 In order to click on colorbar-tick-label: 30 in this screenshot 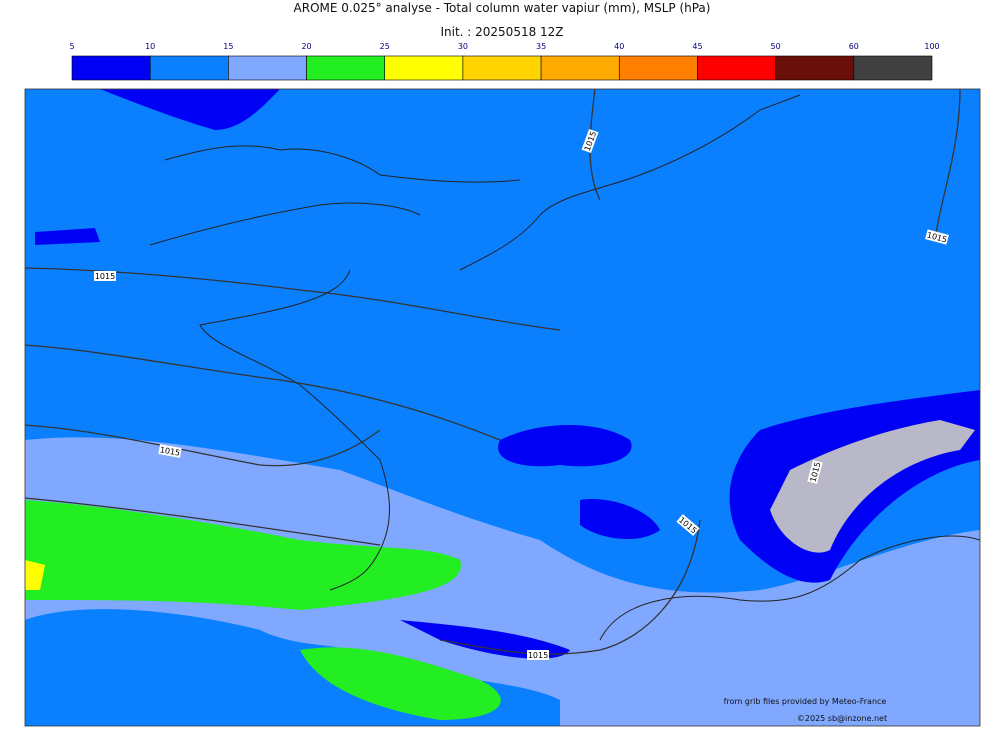, I will do `click(463, 46)`.